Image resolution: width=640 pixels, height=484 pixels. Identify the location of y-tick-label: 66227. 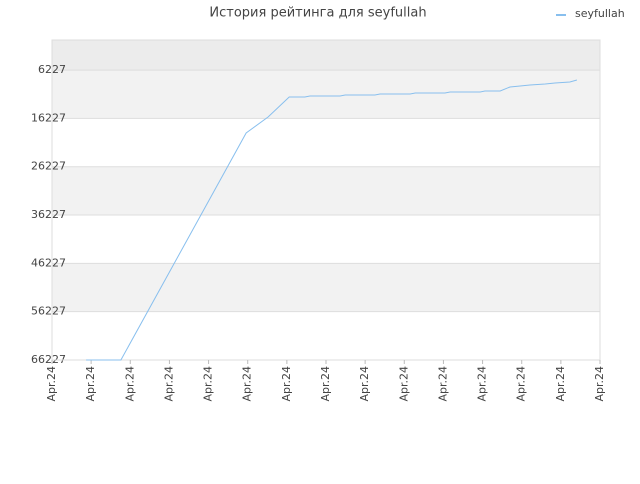
(48, 359).